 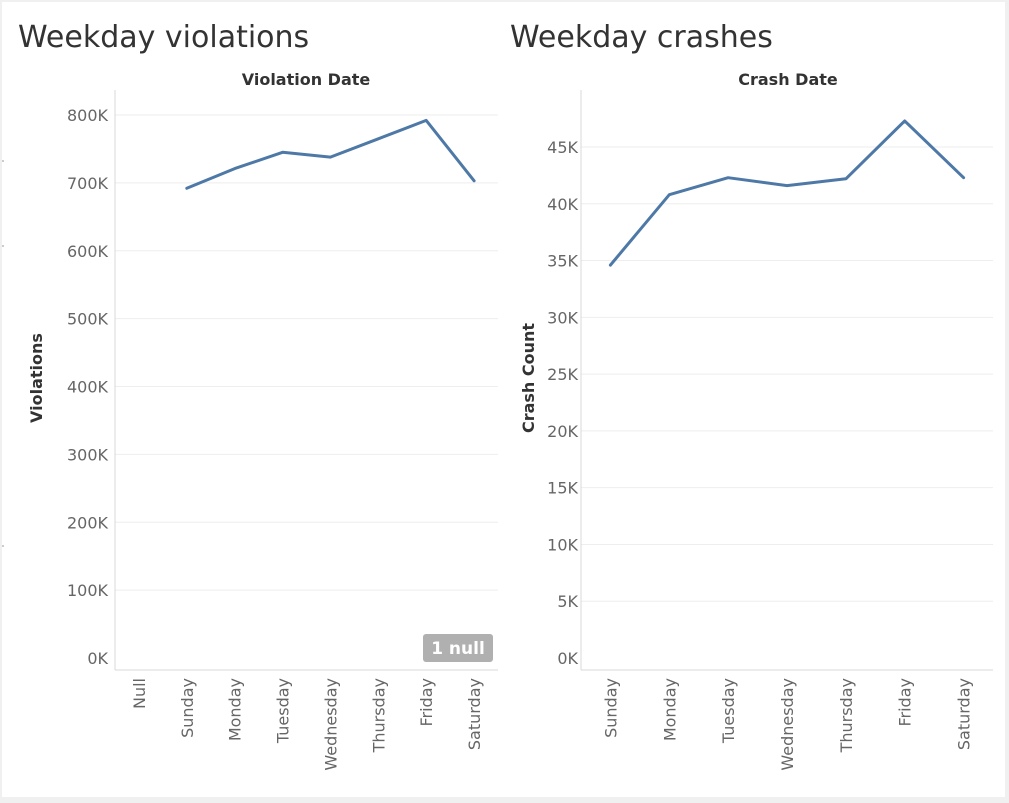 I want to click on y-tick-label: 40K, so click(x=562, y=204).